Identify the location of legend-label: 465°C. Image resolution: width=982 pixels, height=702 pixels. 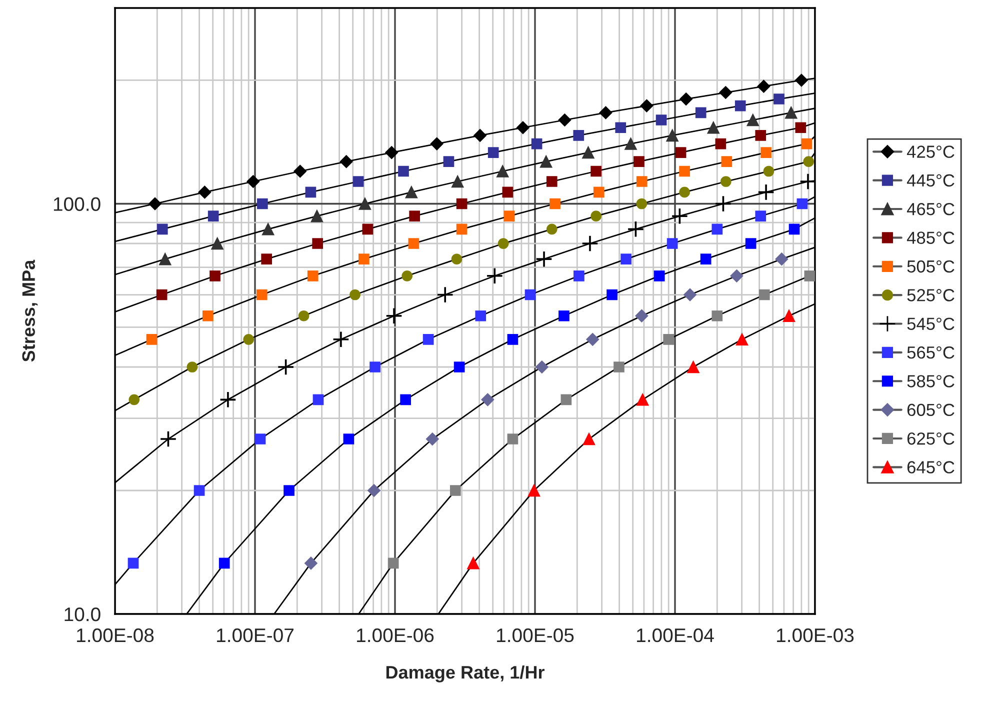
(930, 209).